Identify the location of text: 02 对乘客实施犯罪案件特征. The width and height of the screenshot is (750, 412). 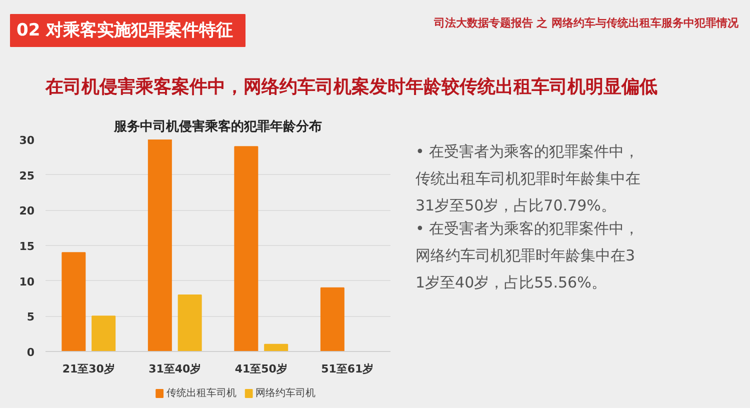
(125, 30).